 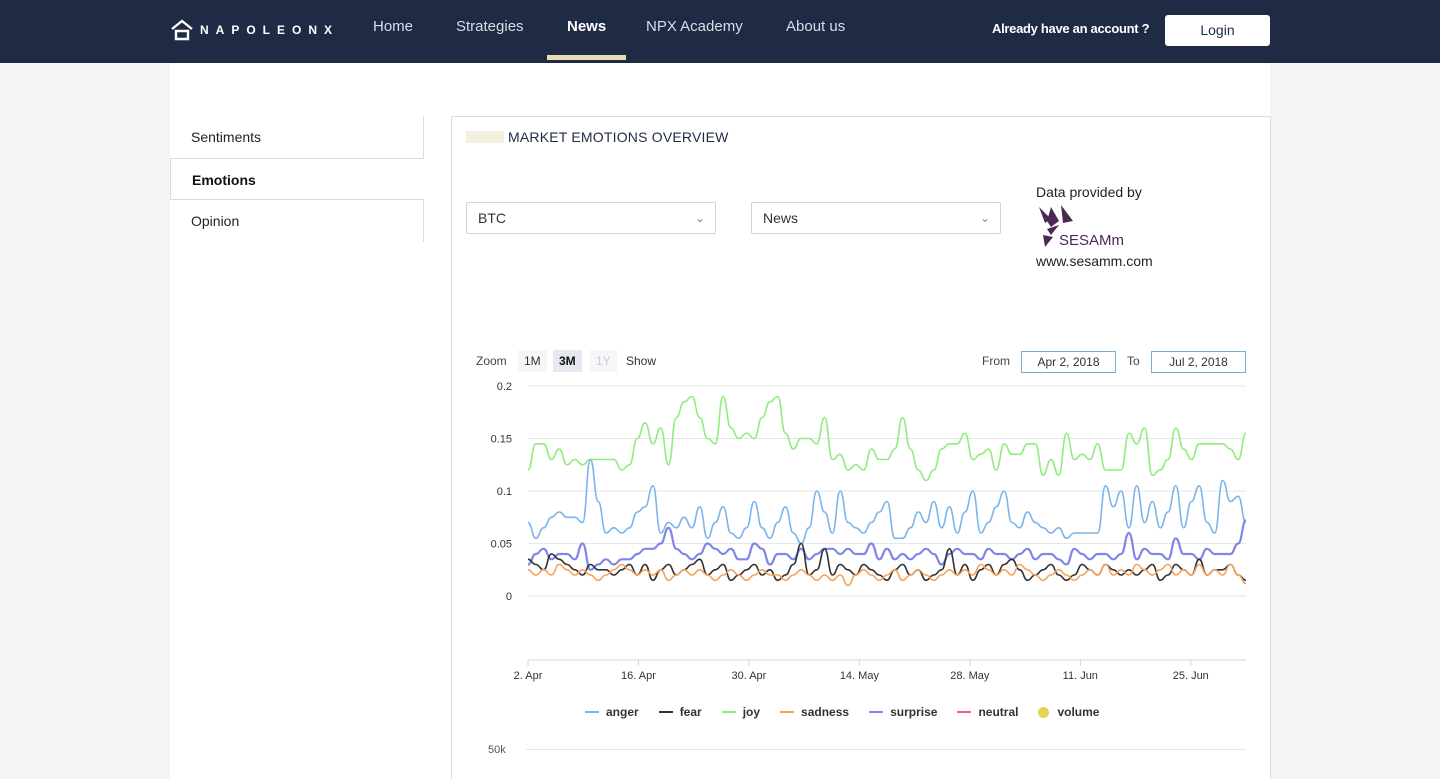 I want to click on legend-item-sadness: sadness, so click(x=814, y=712).